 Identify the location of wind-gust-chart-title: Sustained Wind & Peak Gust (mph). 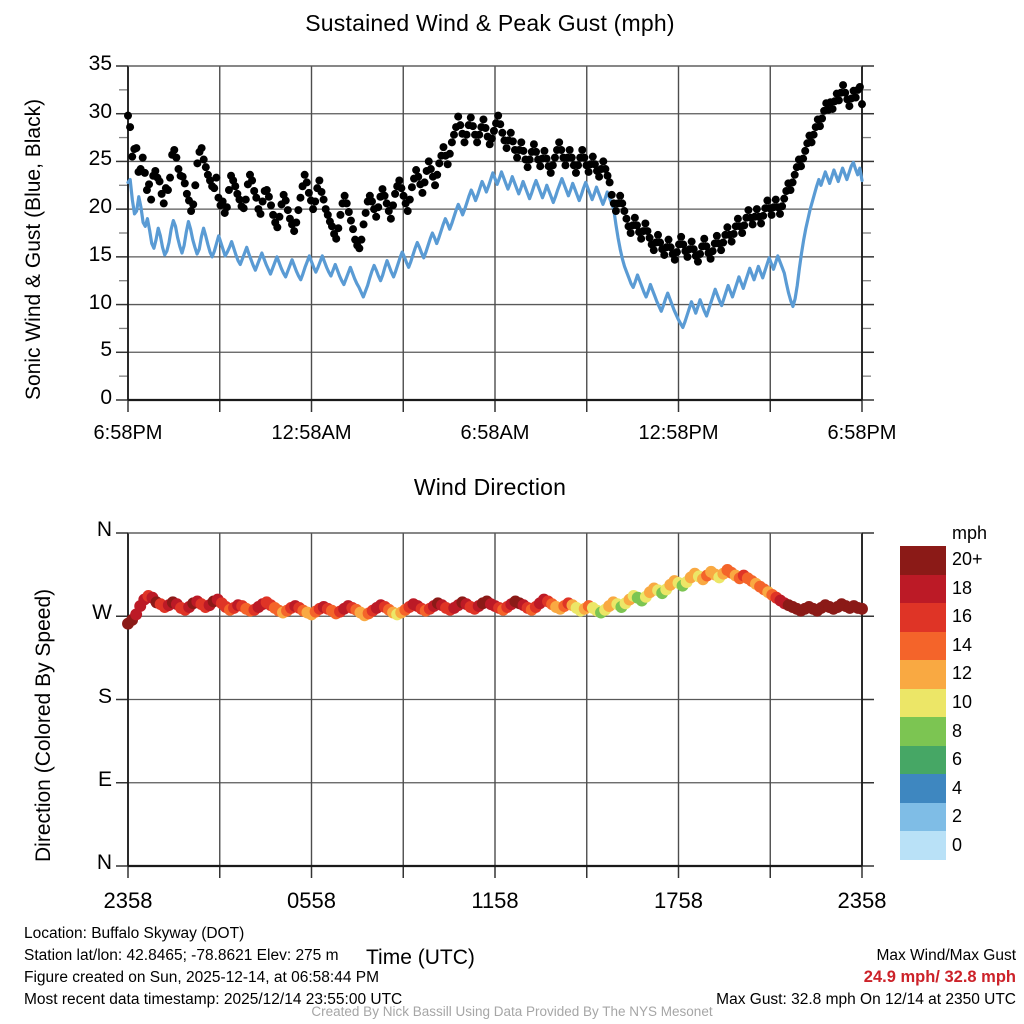
(490, 23).